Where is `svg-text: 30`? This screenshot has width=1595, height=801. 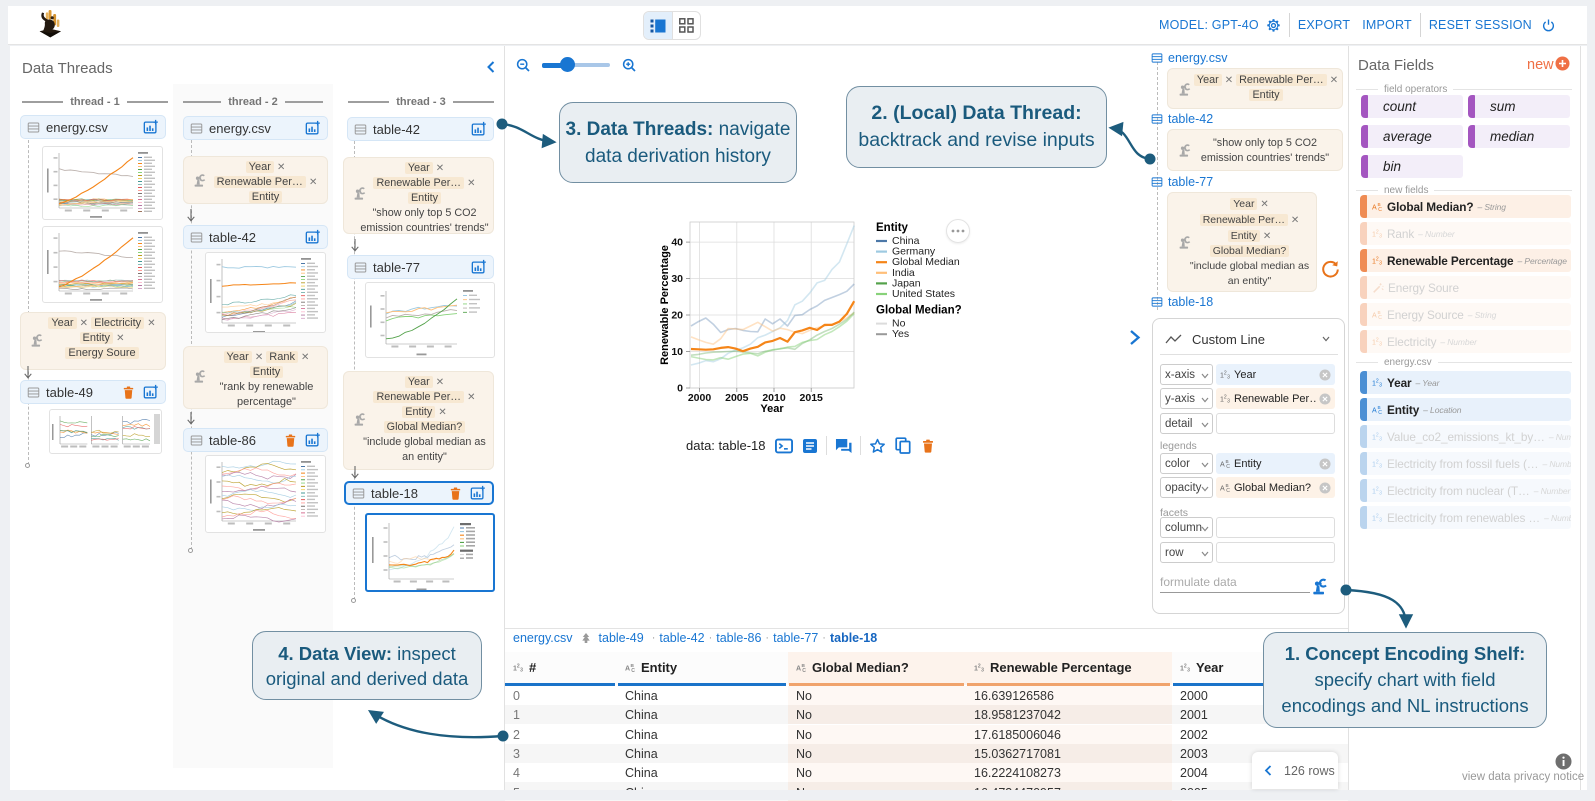
svg-text: 30 is located at coordinates (677, 279).